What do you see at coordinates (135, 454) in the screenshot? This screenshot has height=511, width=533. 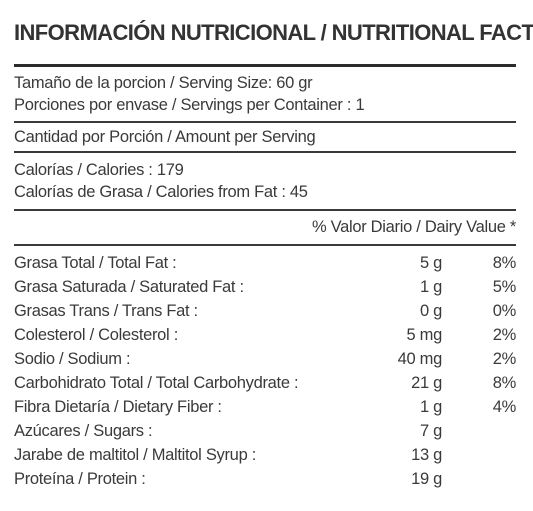 I see `nutrient-label: Jarabe de maltitol / Maltitol Syrup :` at bounding box center [135, 454].